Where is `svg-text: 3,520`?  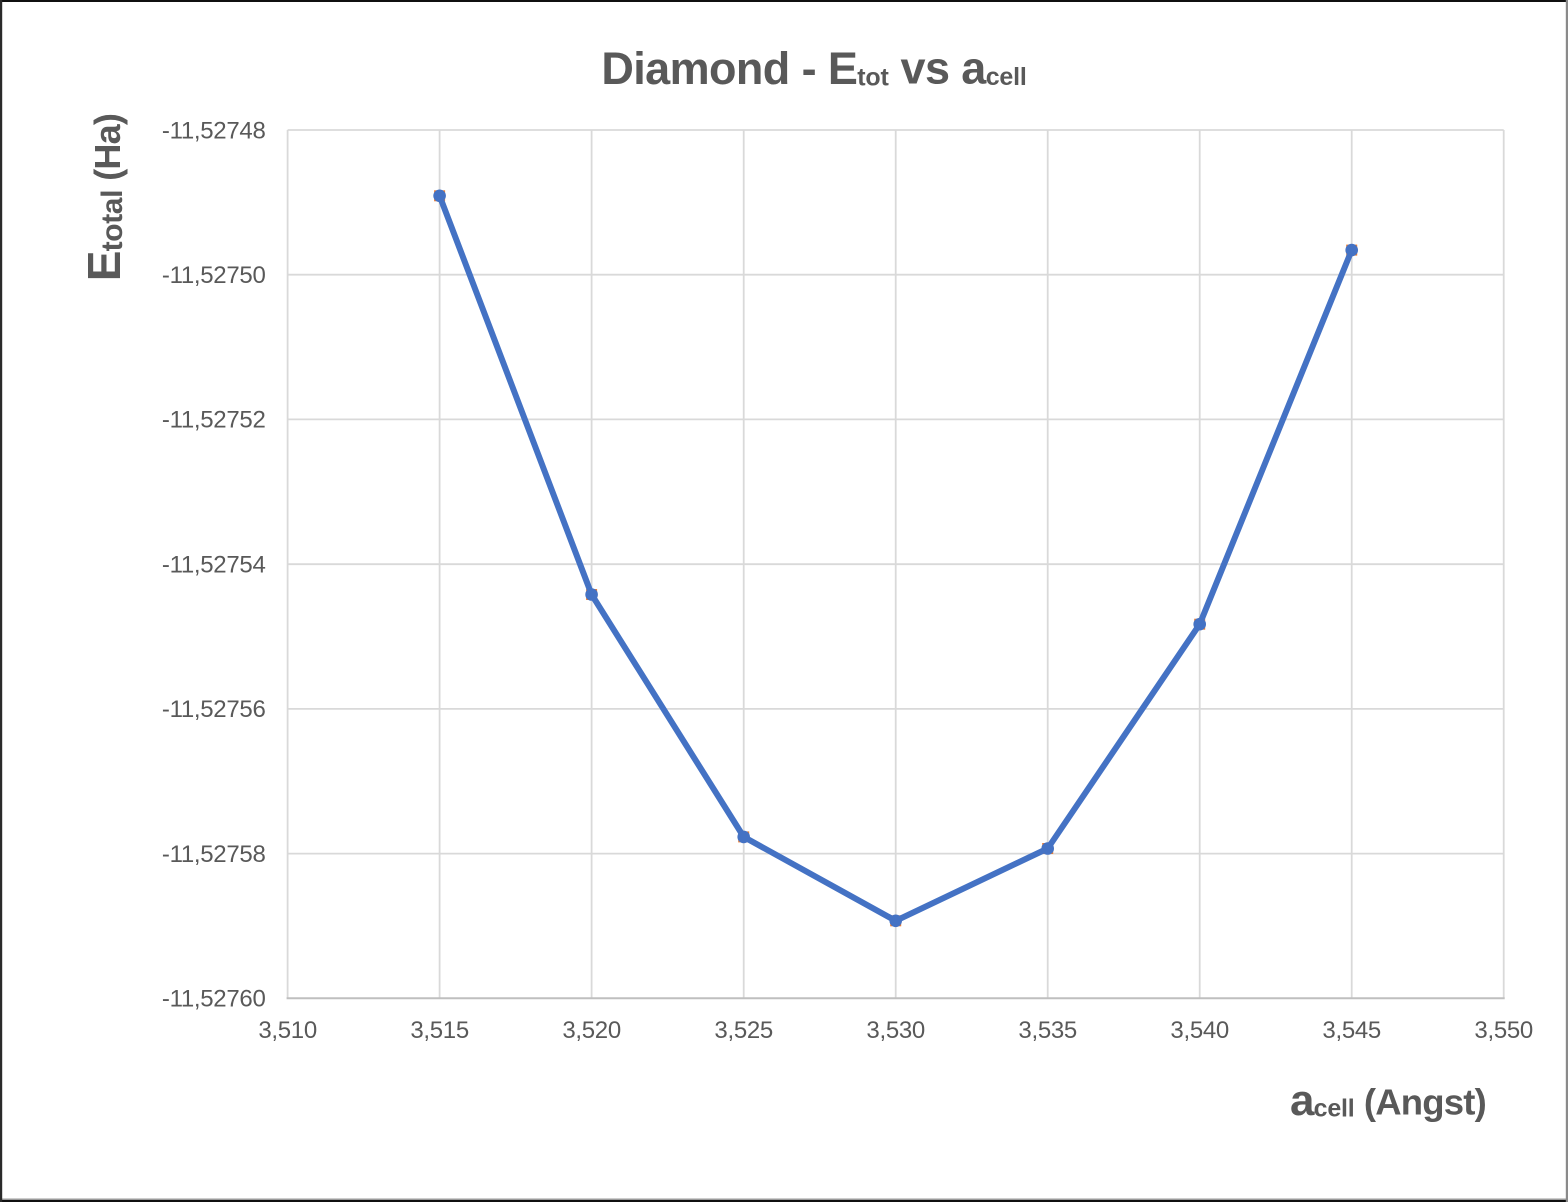
svg-text: 3,520 is located at coordinates (591, 1030).